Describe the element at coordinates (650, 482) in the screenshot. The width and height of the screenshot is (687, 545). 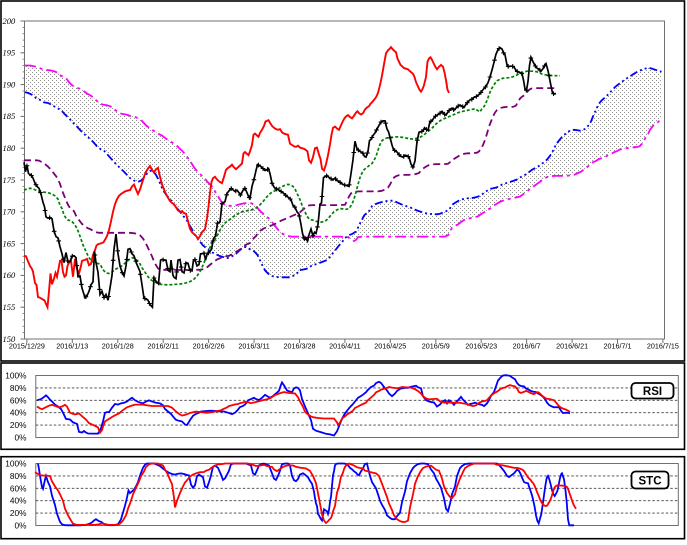
I see `svg-text: STC` at that location.